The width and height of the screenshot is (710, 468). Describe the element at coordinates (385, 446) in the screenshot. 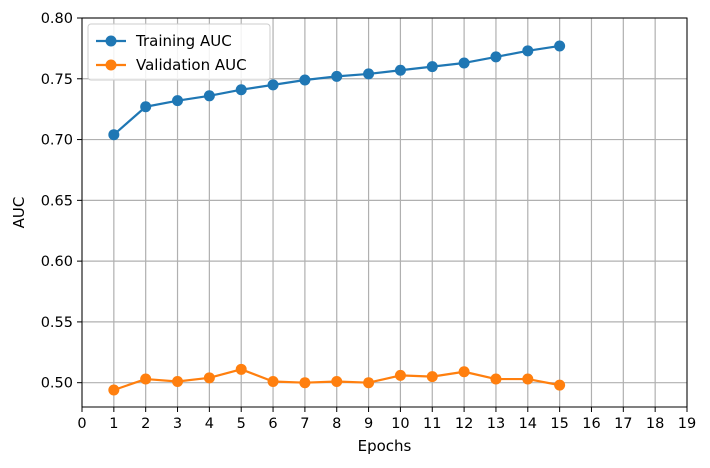

I see `x-axis-label: Epochs` at that location.